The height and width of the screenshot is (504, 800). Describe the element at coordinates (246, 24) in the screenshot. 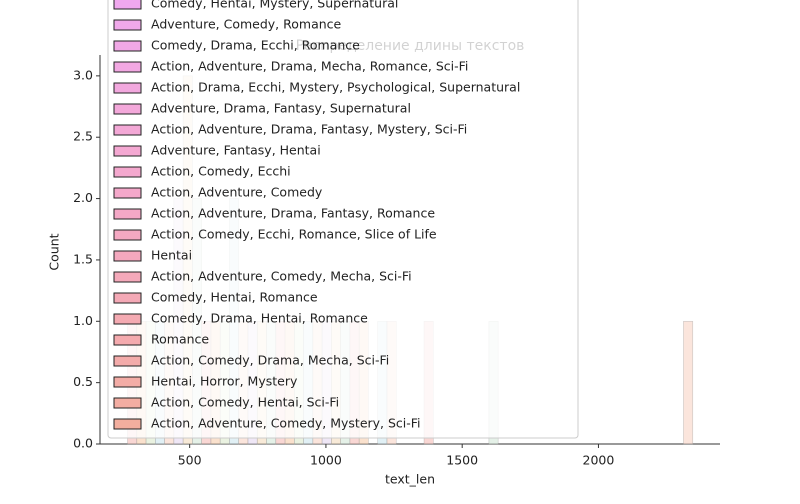

I see `legend-label: Adventure, Comedy, Romance` at that location.